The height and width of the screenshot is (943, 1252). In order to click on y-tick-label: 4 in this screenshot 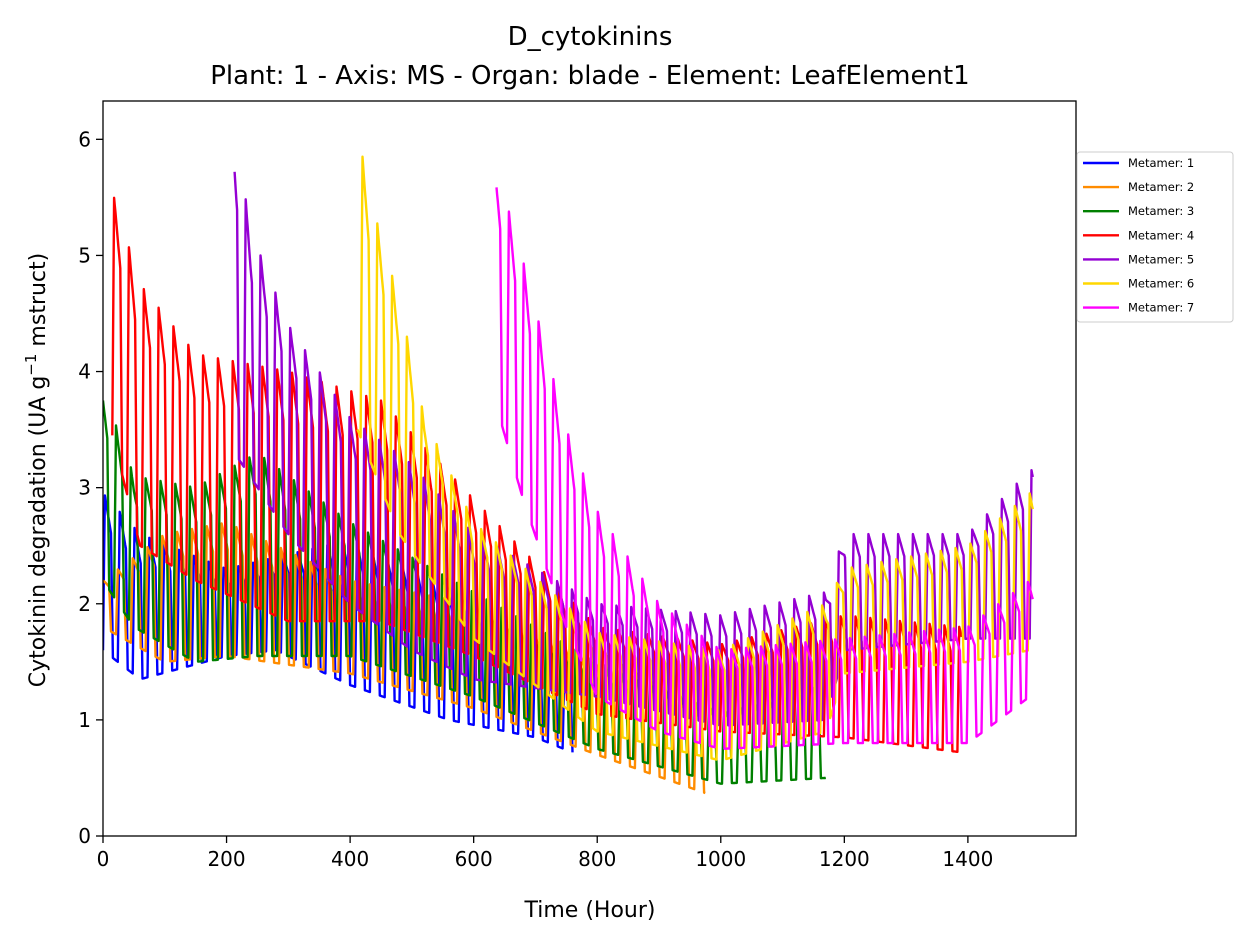, I will do `click(84, 372)`.